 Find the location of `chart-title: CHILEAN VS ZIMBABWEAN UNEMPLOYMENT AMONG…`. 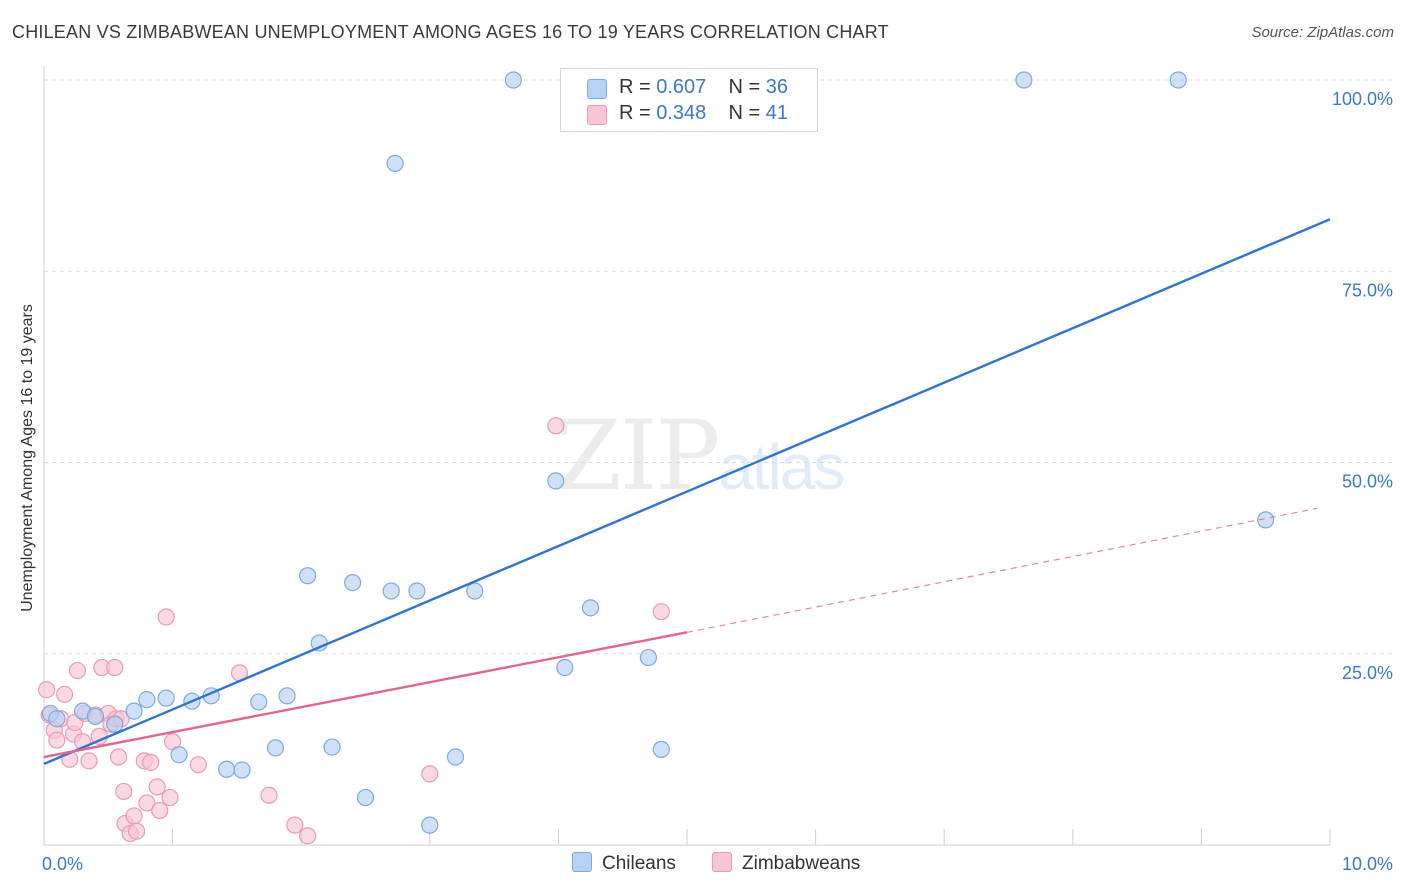

chart-title: CHILEAN VS ZIMBABWEAN UNEMPLOYMENT AMONG… is located at coordinates (450, 32).